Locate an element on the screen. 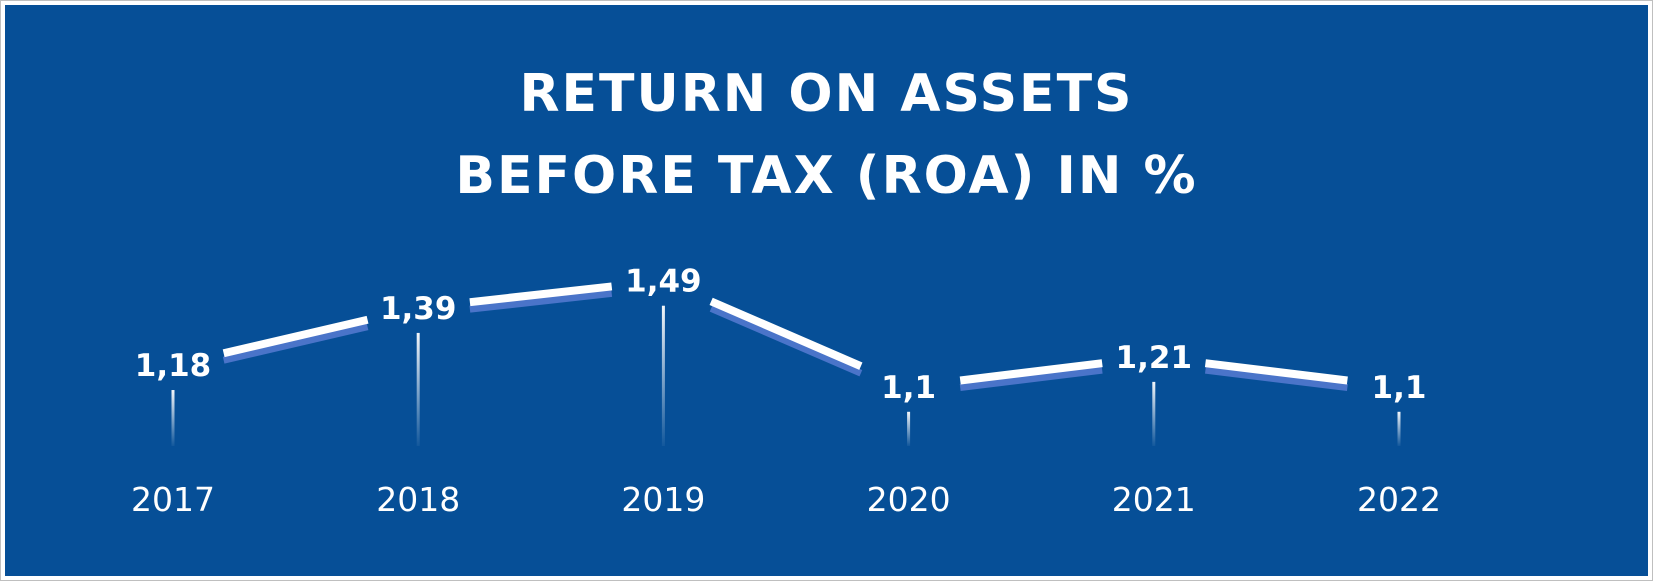  data-label: 1,21 is located at coordinates (1154, 358).